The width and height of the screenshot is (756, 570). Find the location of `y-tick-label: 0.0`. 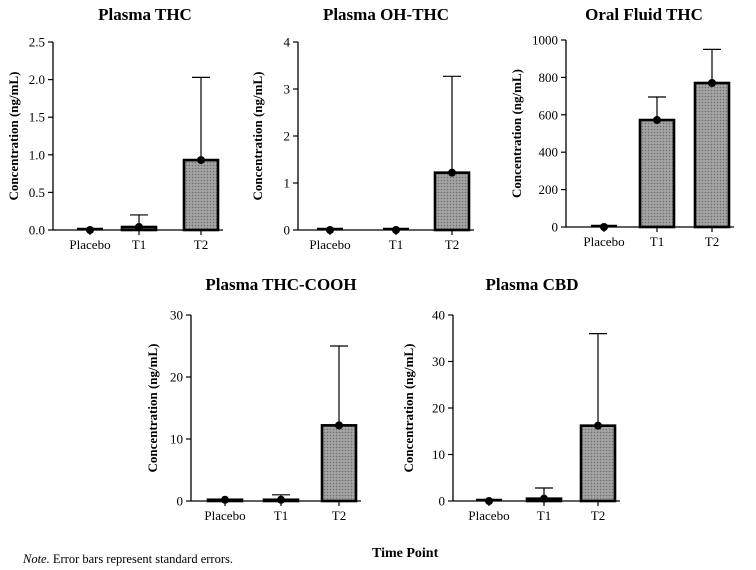

y-tick-label: 0.0 is located at coordinates (37, 230).